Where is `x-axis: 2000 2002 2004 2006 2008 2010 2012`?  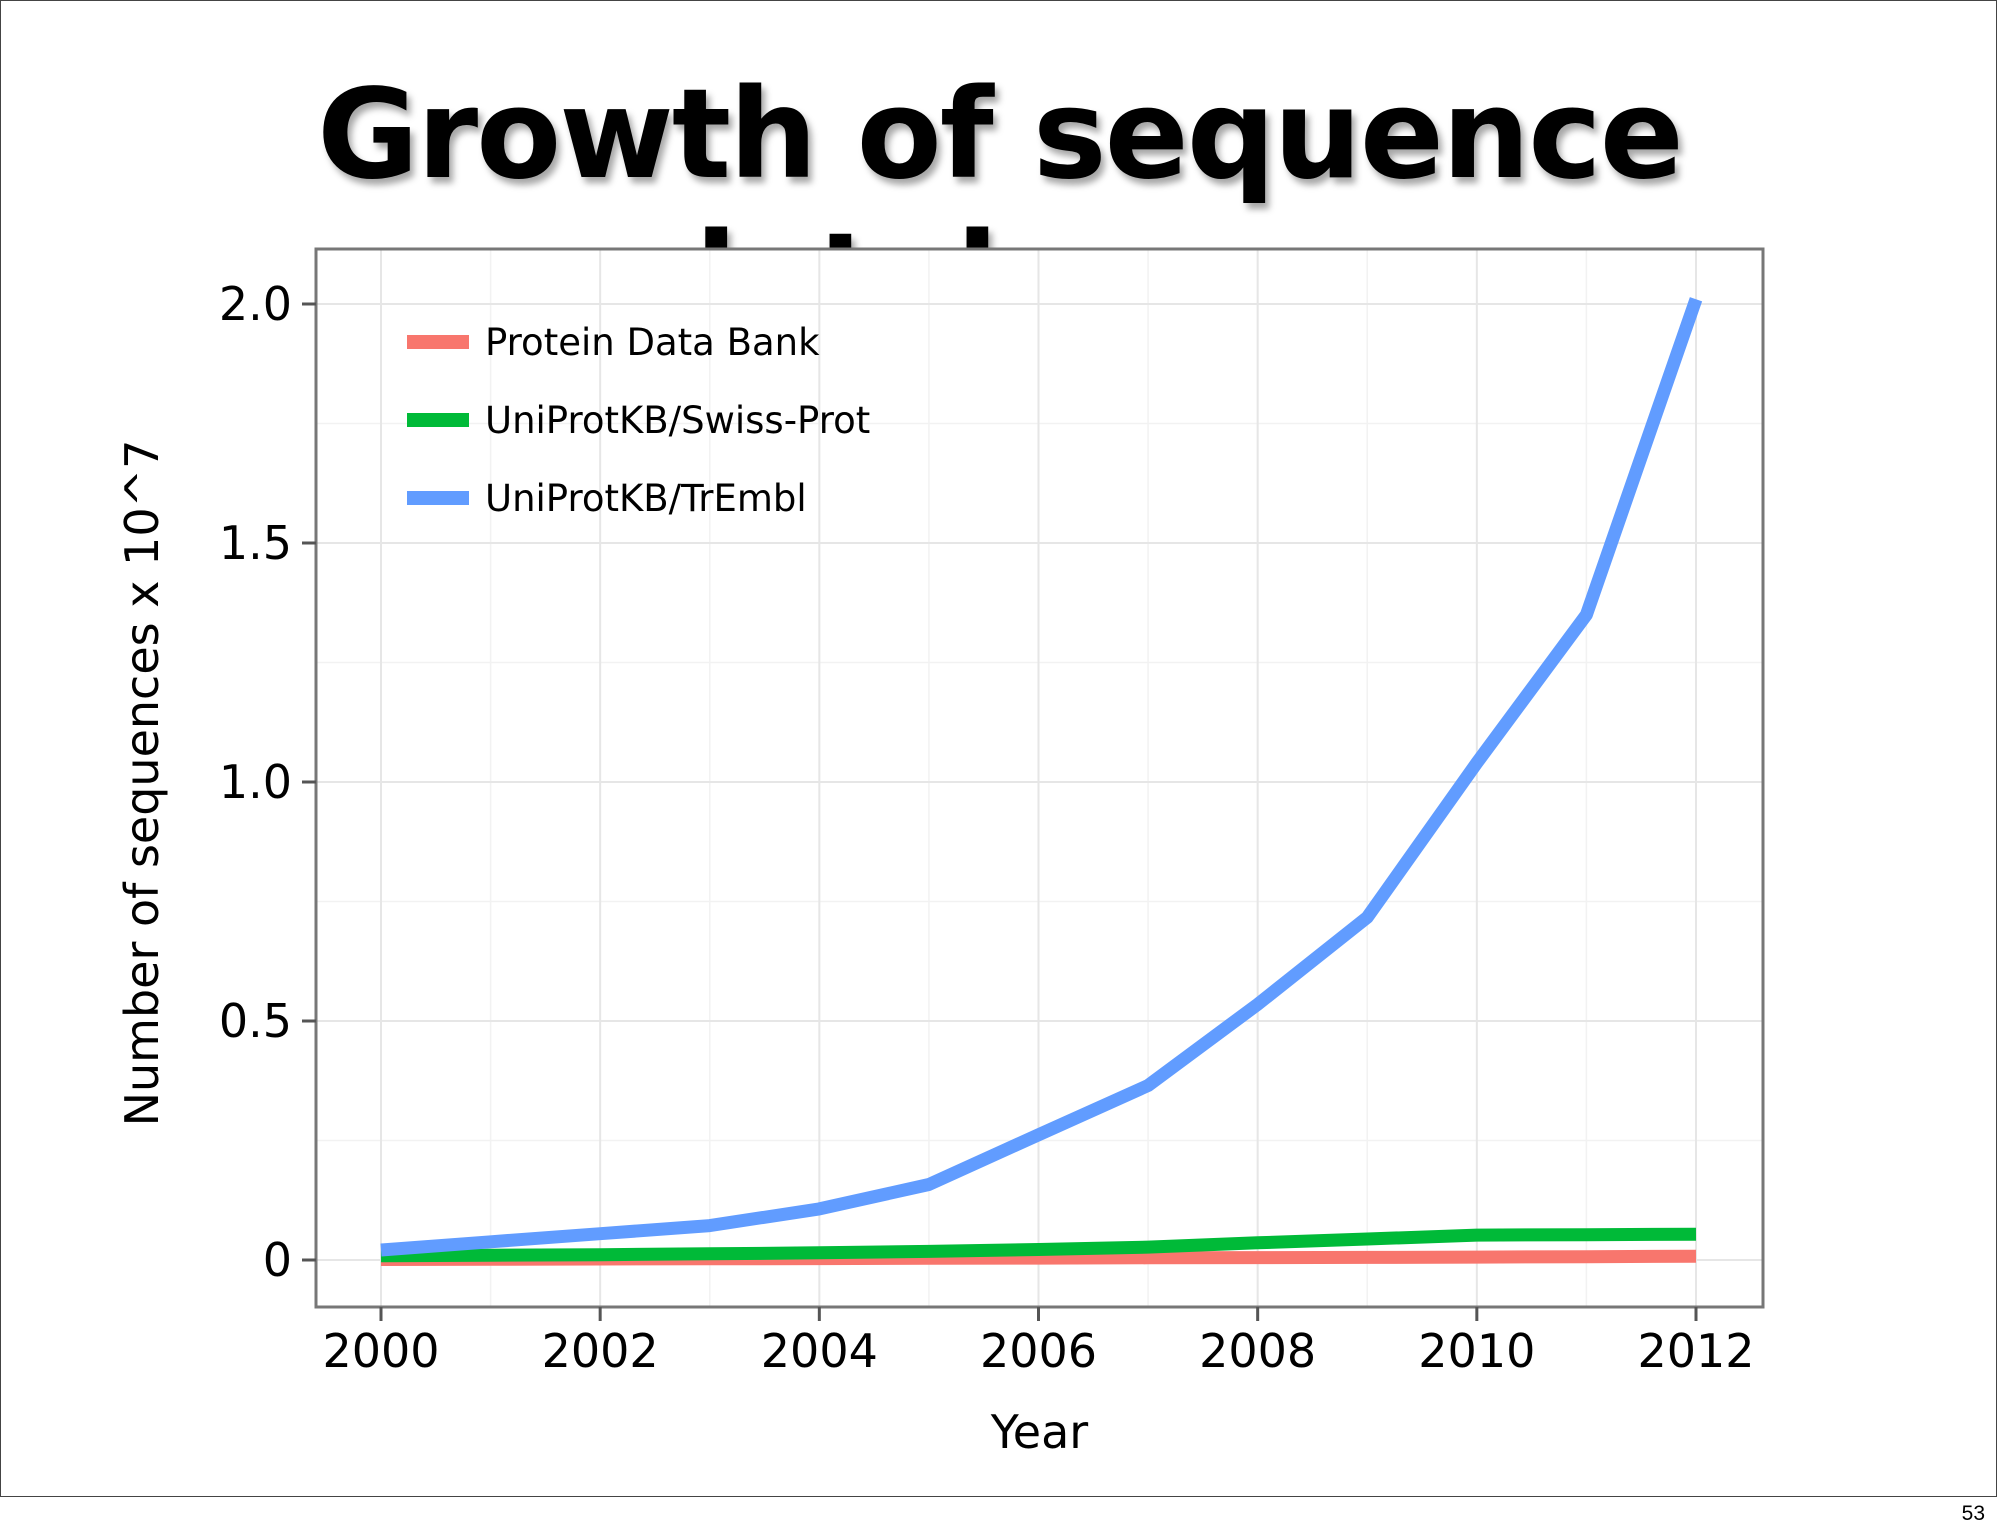
x-axis: 2000 2002 2004 2006 2008 2010 2012 is located at coordinates (1038, 1342).